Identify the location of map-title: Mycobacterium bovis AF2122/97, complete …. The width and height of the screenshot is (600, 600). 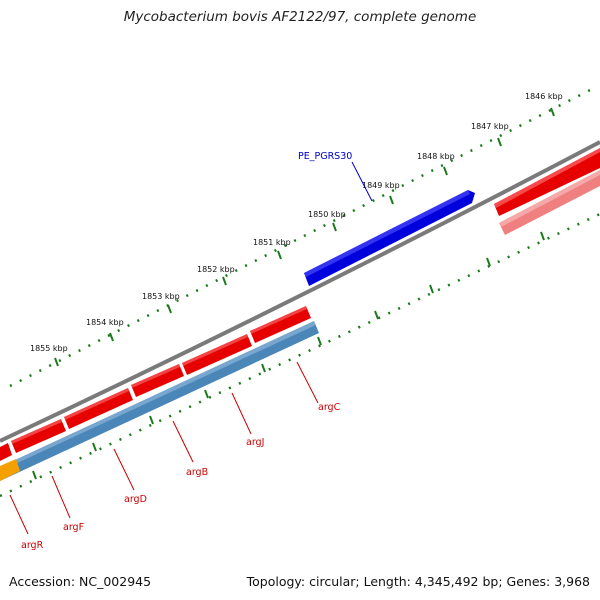
(300, 17).